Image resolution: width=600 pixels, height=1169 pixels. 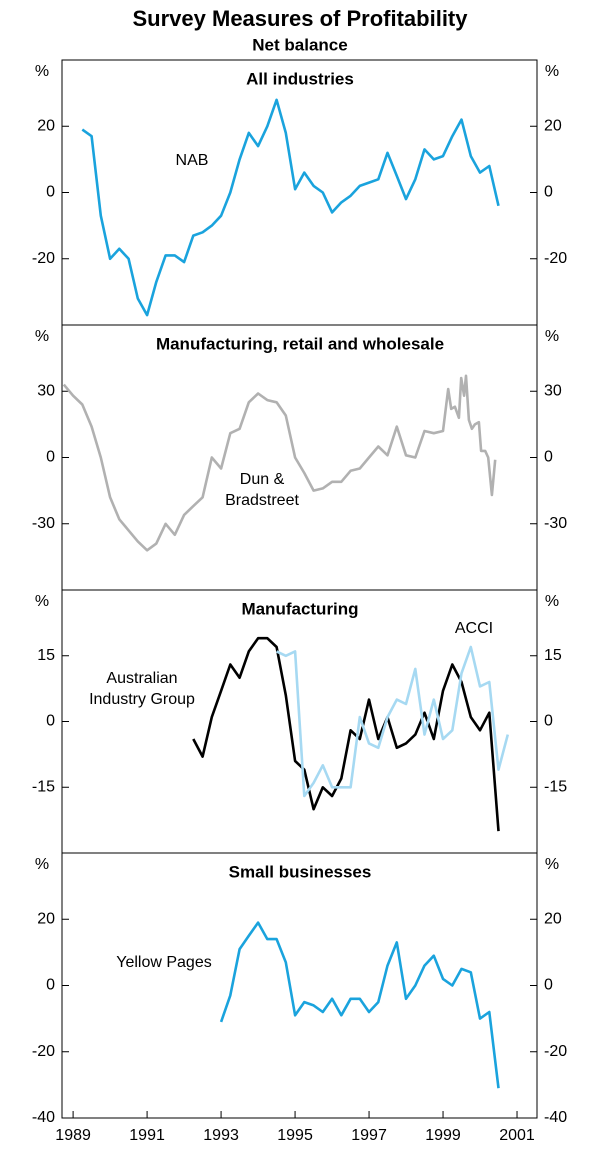 What do you see at coordinates (553, 390) in the screenshot?
I see `y2-tick-label: 30` at bounding box center [553, 390].